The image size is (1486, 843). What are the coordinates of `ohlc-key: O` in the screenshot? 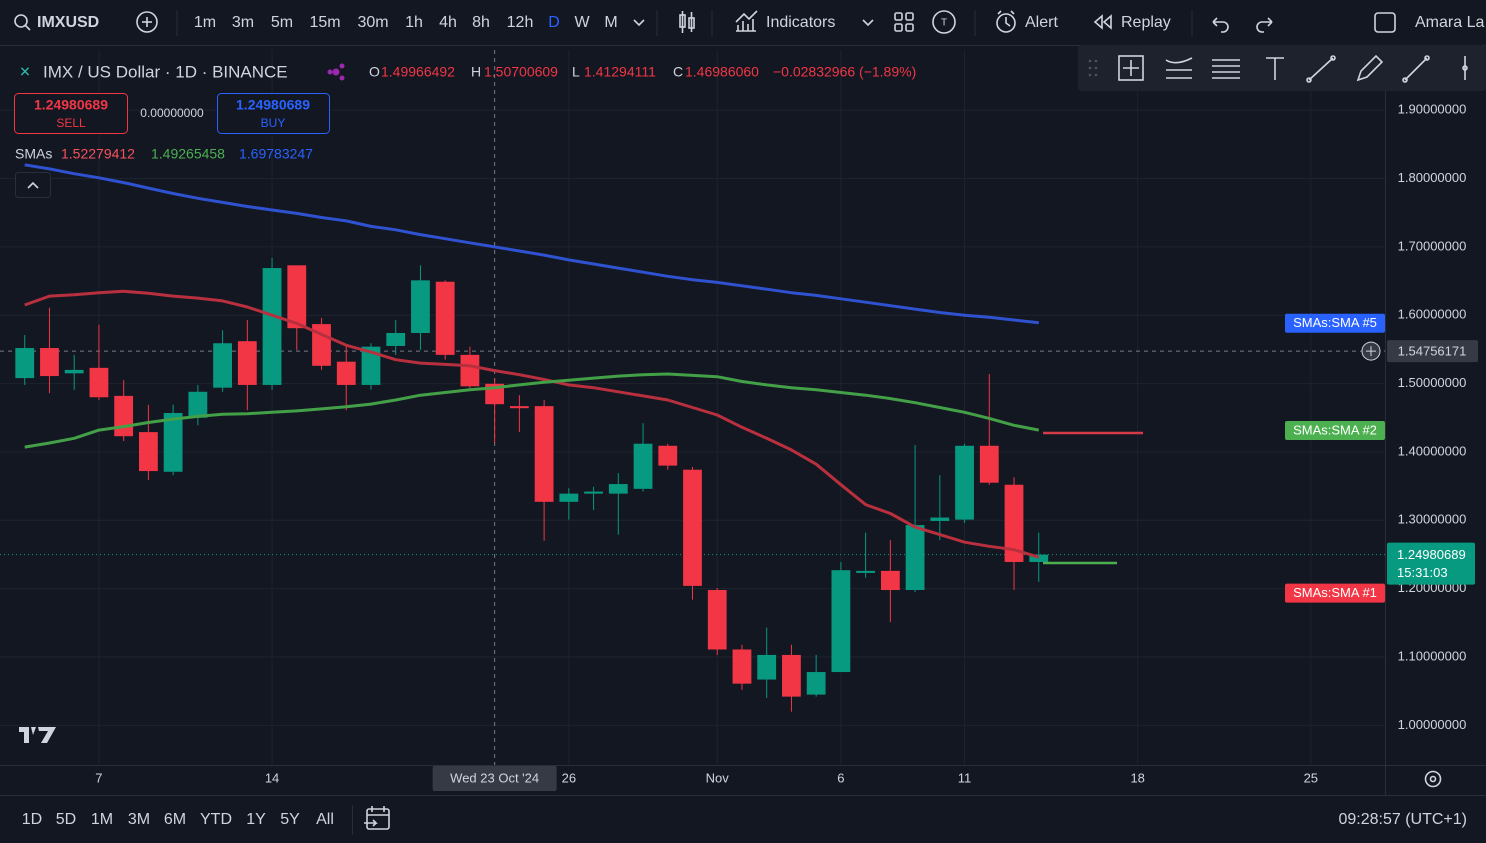 It's located at (374, 72).